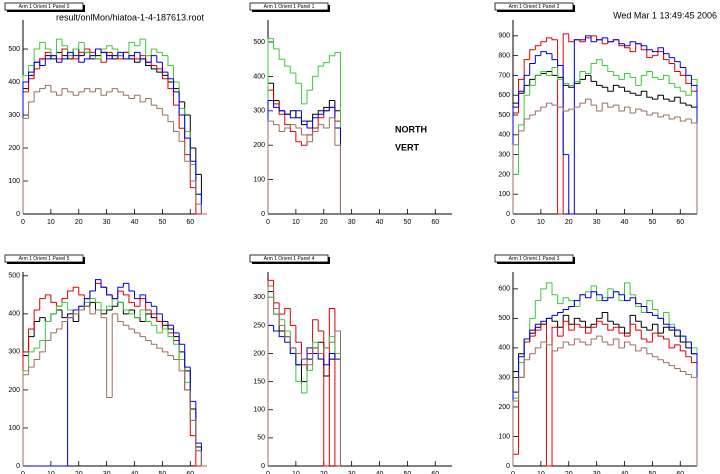 This screenshot has width=720, height=474. Describe the element at coordinates (289, 7) in the screenshot. I see `panel-title: Arm 1 Orient 1 Panel 1` at that location.